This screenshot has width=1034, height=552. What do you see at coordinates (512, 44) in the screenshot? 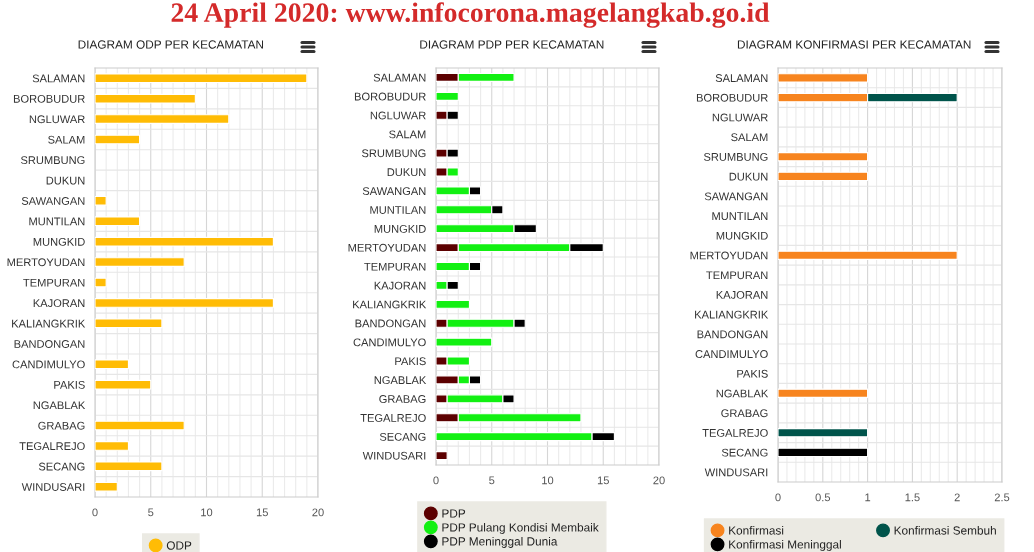
I see `chart-title: DIAGRAM PDP PER KECAMATAN` at bounding box center [512, 44].